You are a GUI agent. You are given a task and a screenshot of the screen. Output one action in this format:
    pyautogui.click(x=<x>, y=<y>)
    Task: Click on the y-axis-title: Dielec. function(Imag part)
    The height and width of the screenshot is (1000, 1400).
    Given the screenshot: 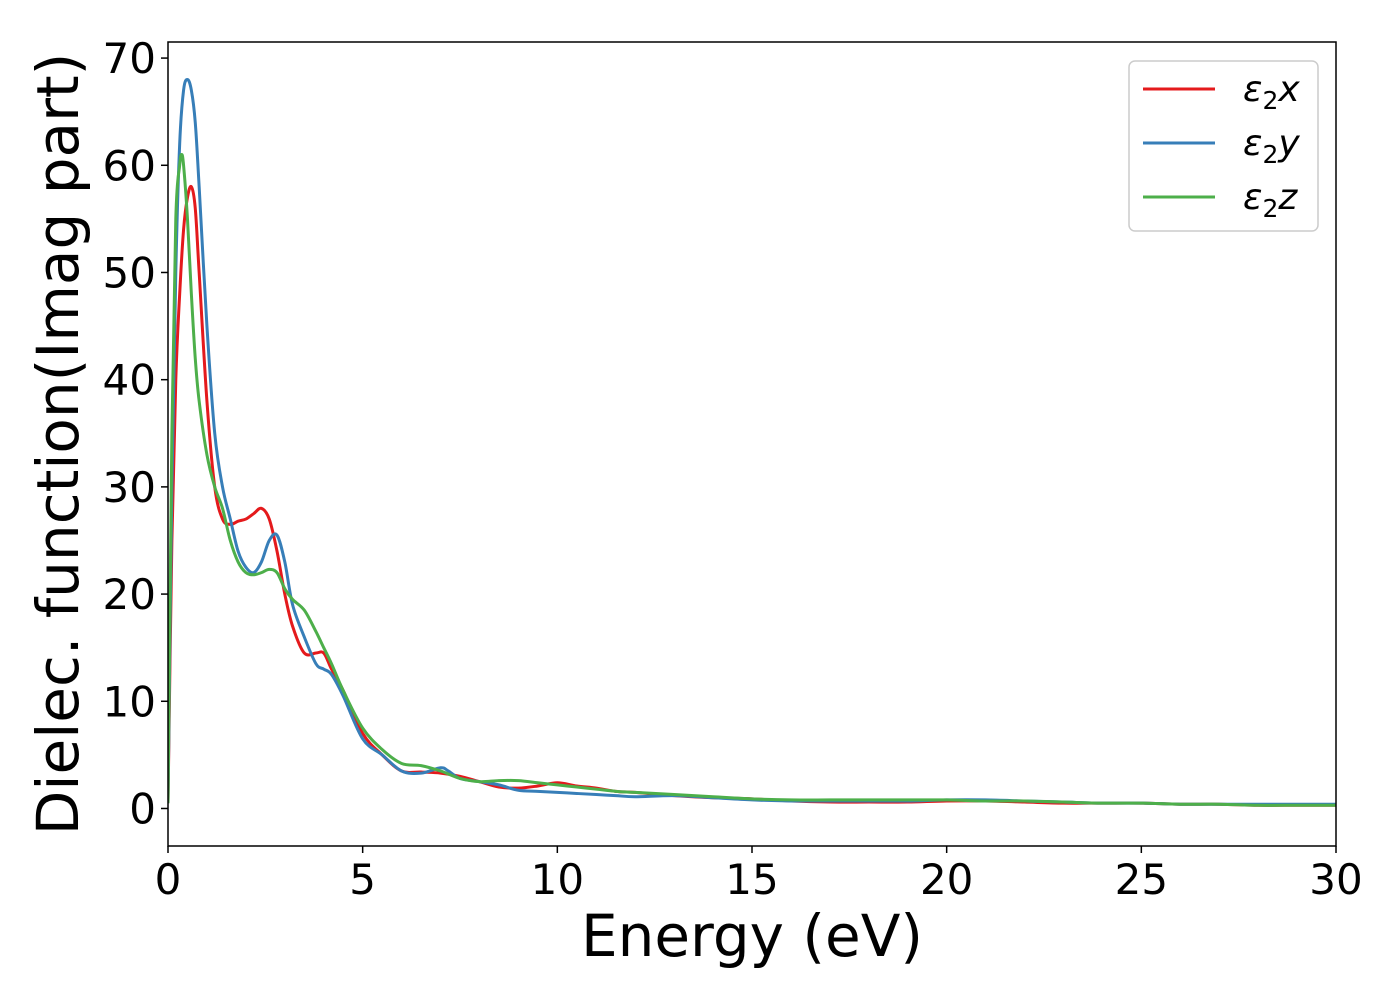 What is the action you would take?
    pyautogui.click(x=58, y=444)
    